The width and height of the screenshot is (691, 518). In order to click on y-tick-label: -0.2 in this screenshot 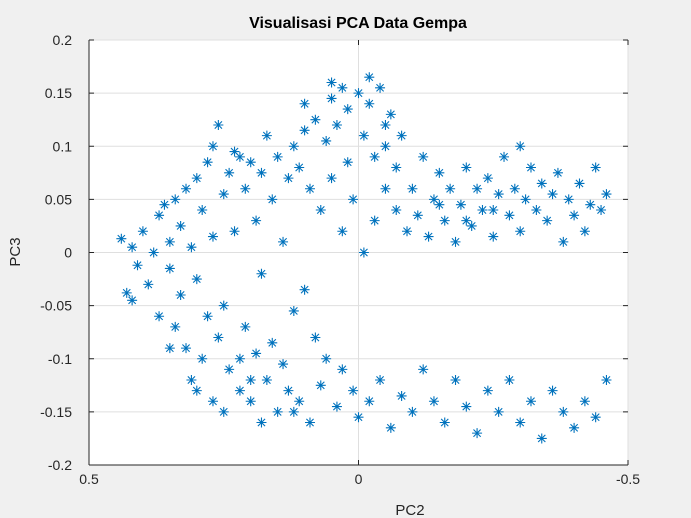, I will do `click(60, 465)`.